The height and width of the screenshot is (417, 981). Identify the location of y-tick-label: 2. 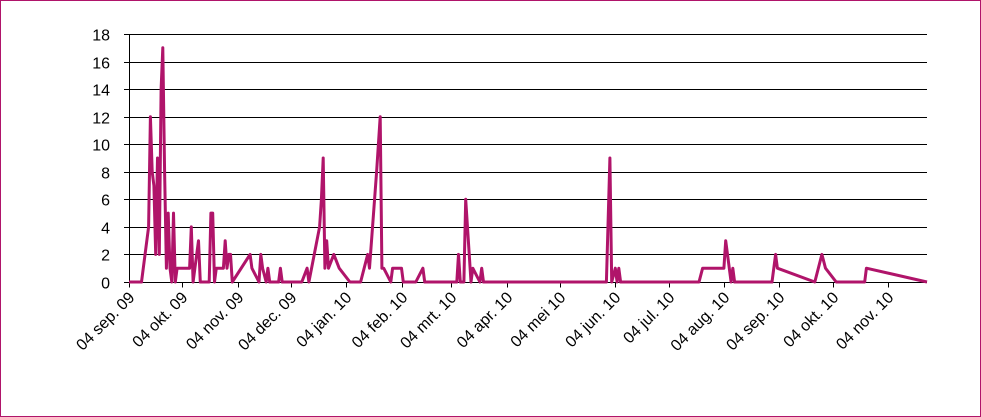
(105, 256).